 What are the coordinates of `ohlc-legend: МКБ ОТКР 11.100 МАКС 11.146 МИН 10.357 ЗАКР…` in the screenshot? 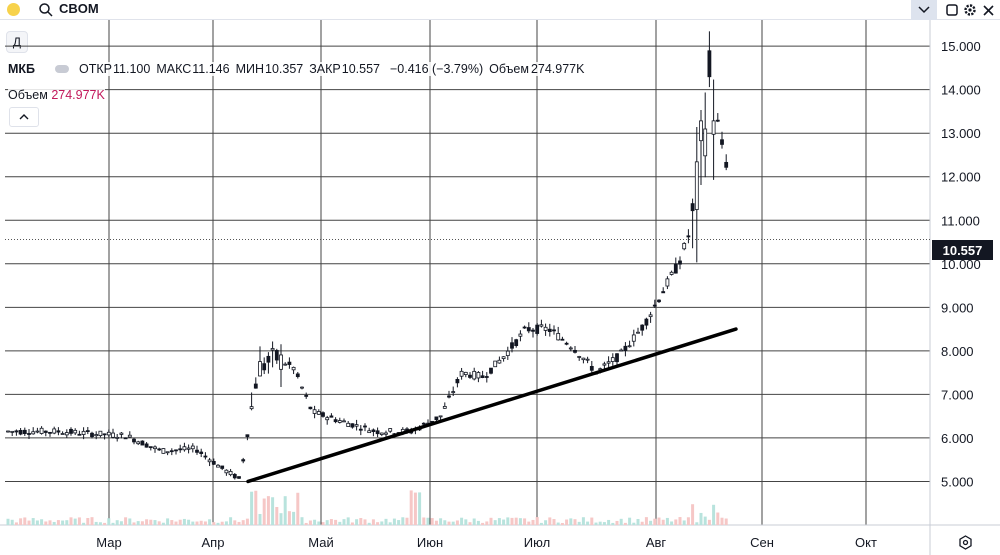 It's located at (299, 69).